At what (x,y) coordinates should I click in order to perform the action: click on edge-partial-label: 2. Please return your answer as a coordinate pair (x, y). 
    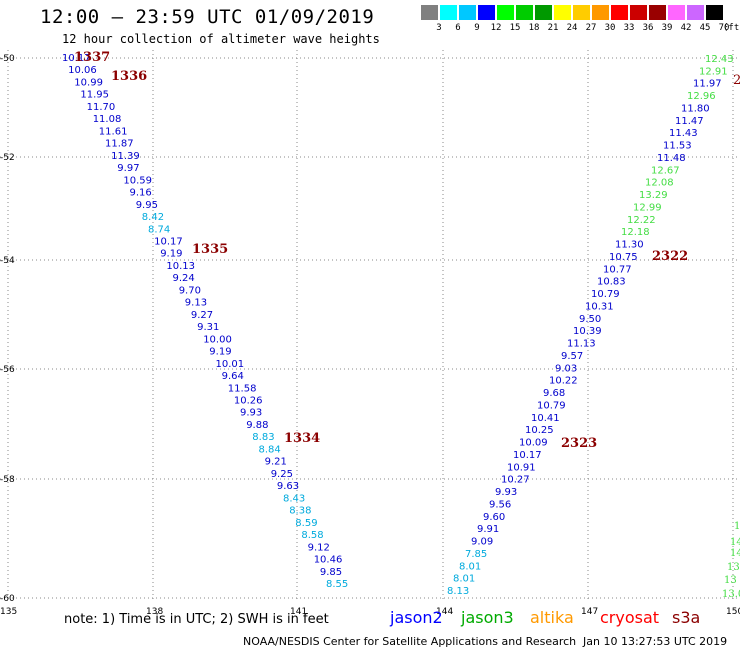
    Looking at the image, I should click on (736, 80).